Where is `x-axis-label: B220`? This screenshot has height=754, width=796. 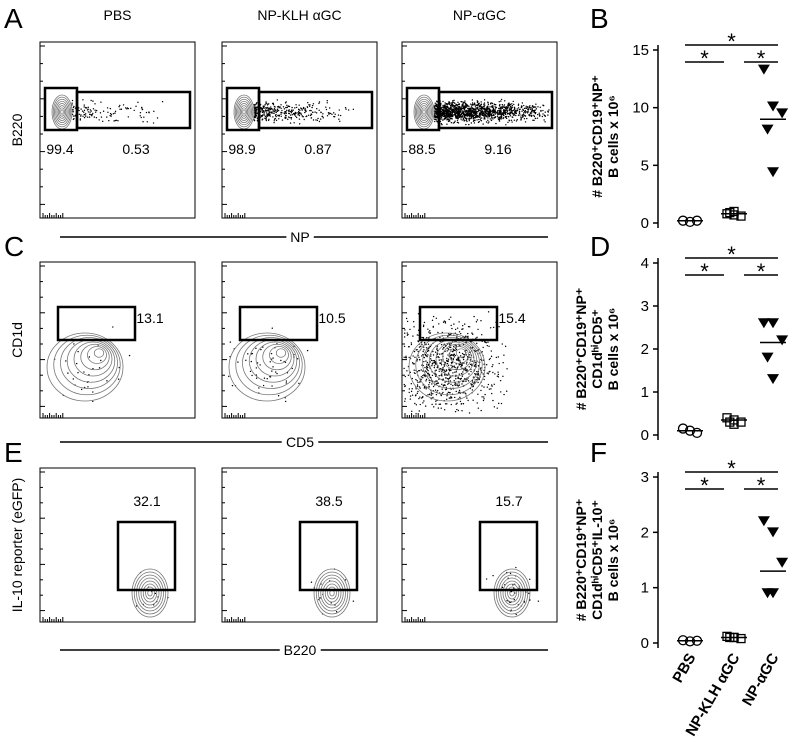 x-axis-label: B220 is located at coordinates (300, 650).